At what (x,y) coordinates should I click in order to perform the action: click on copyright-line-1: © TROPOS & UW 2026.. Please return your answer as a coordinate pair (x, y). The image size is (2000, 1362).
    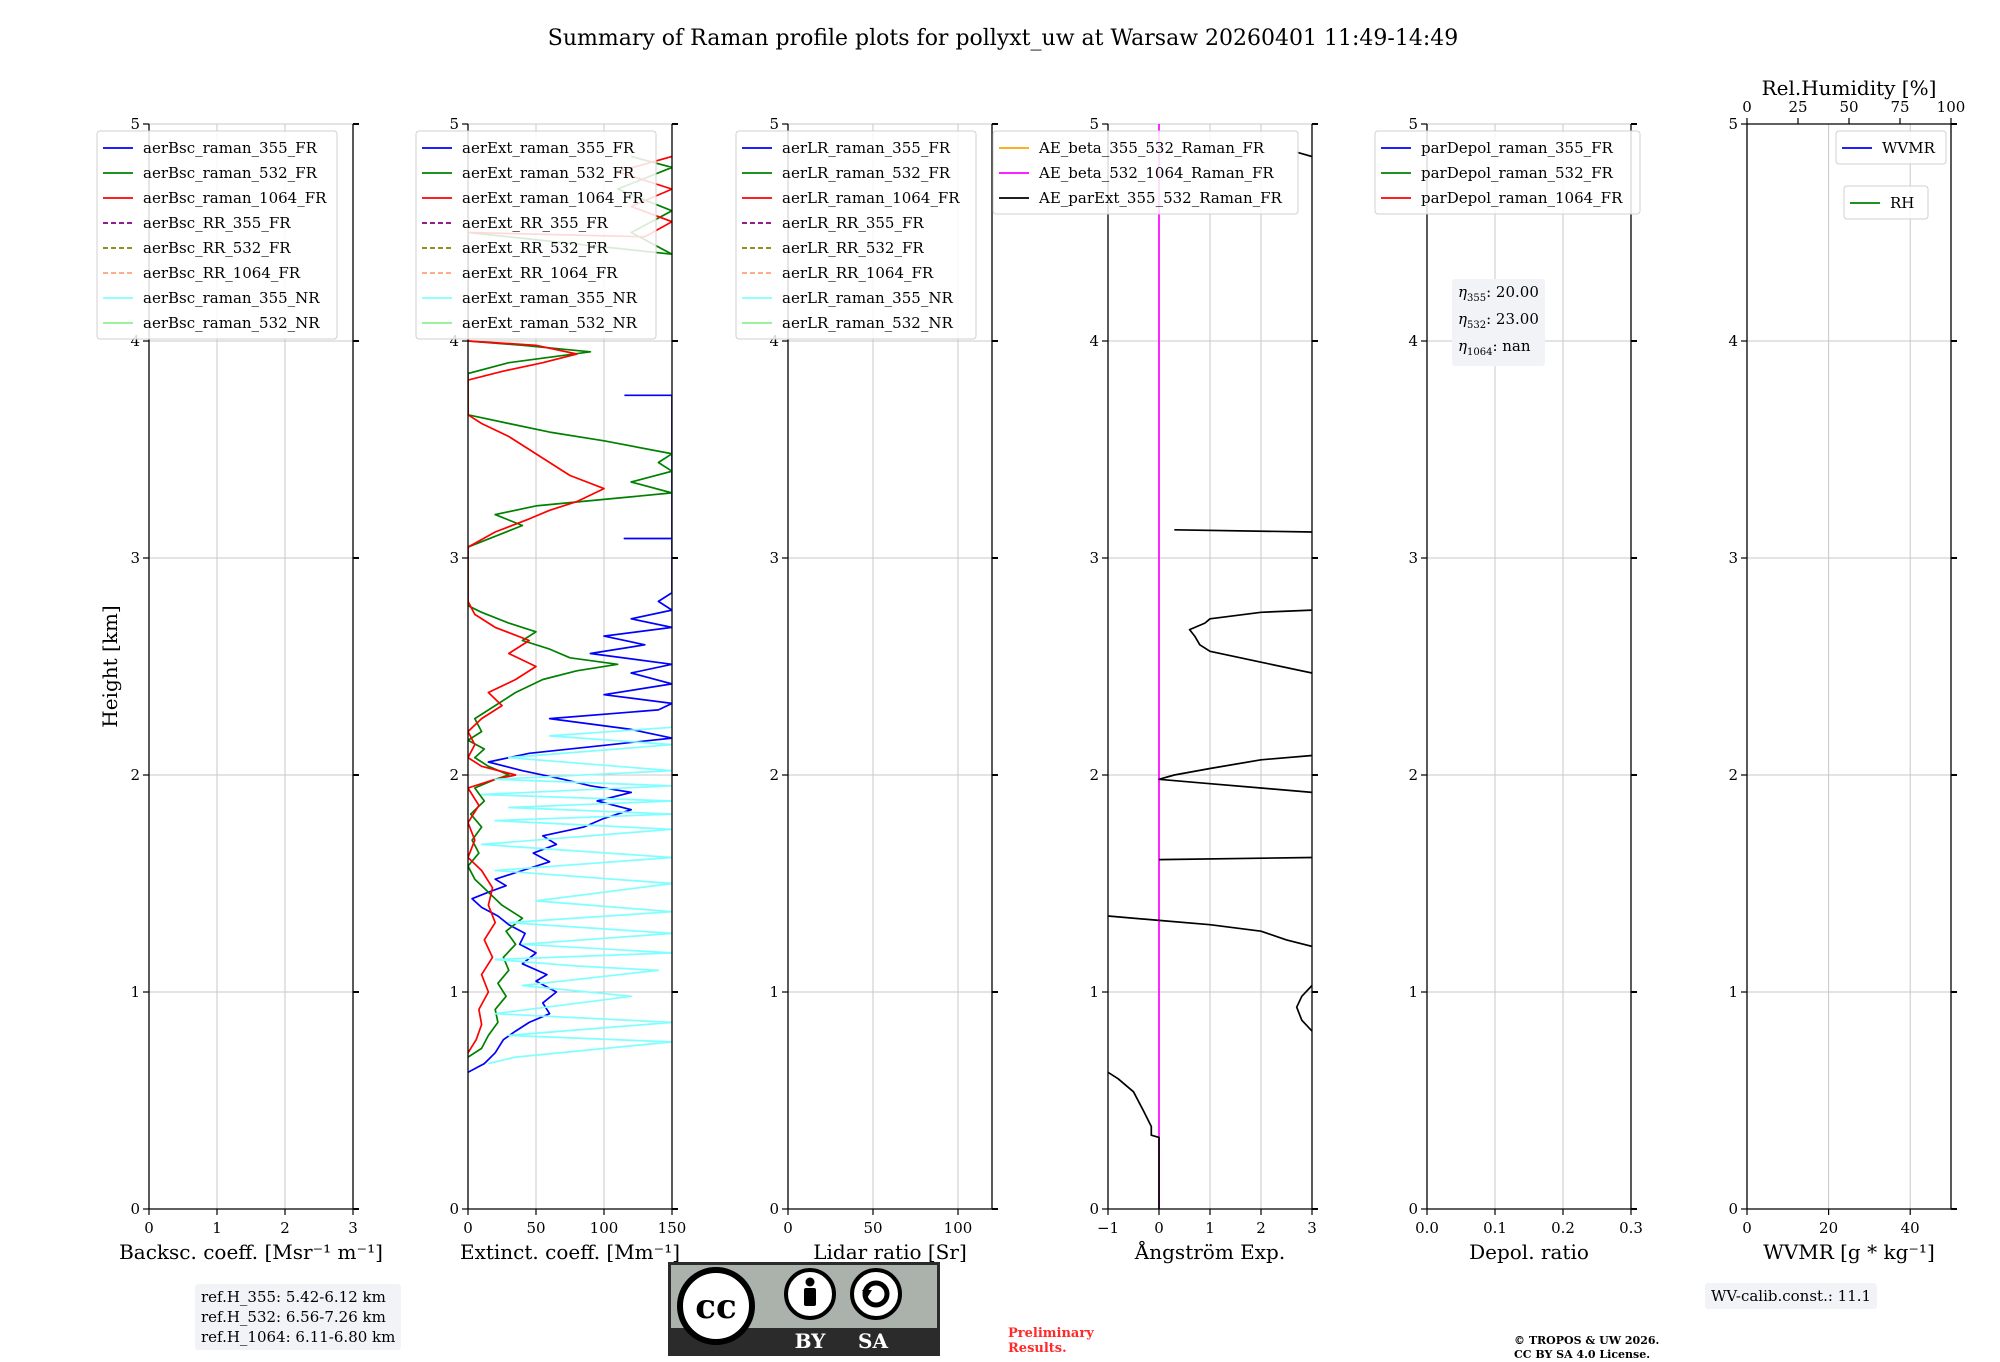
    Looking at the image, I should click on (1587, 1340).